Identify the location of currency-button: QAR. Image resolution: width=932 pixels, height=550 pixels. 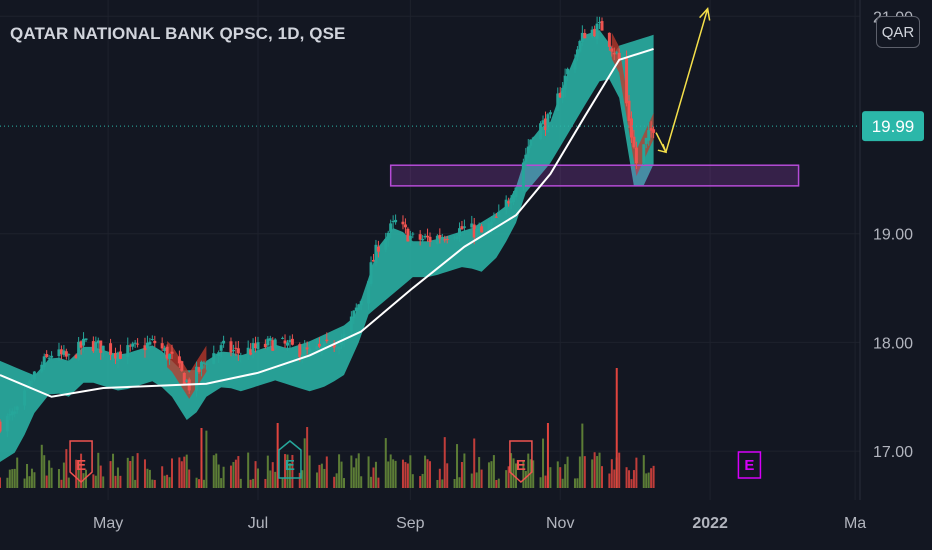
(898, 32).